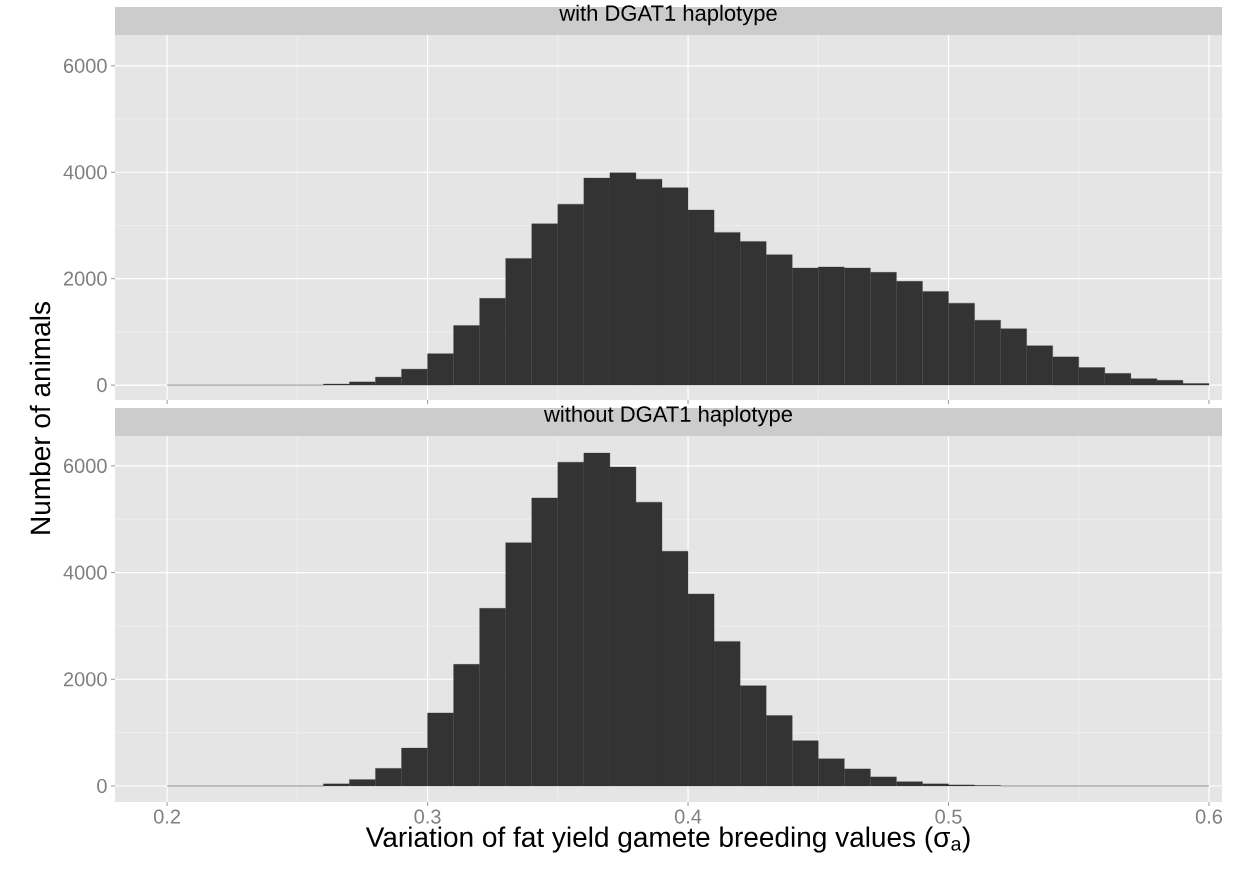  I want to click on x-tick-label: 0.6, so click(1209, 816).